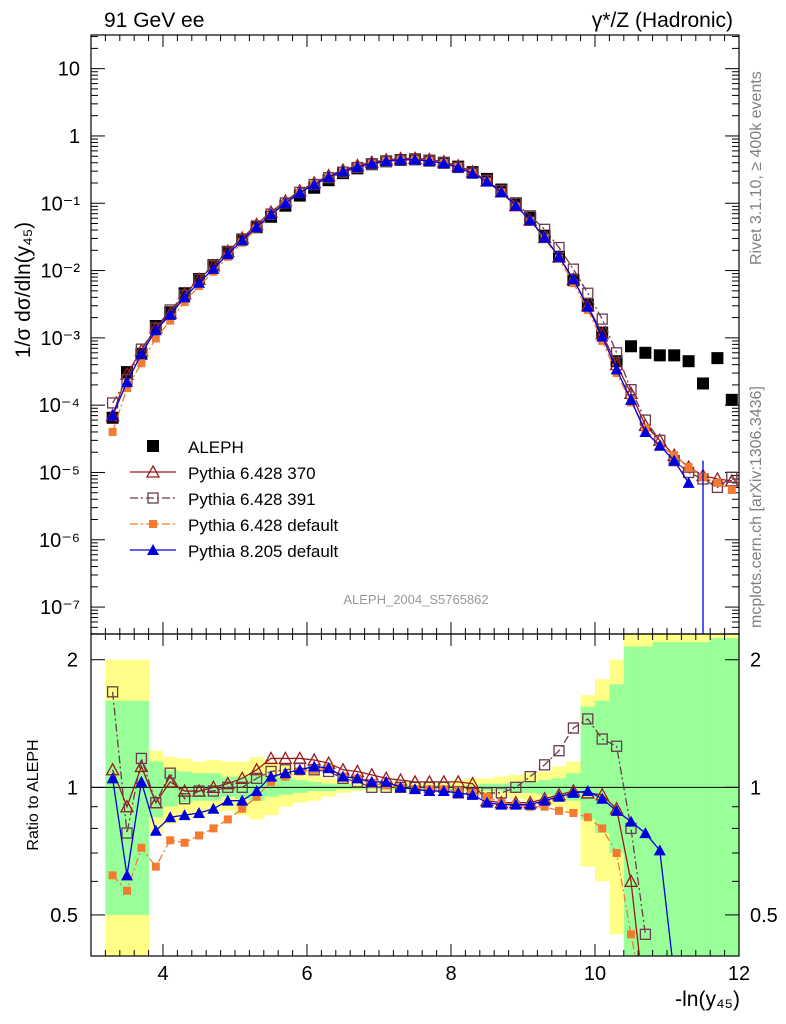 The width and height of the screenshot is (786, 1024). I want to click on x-tick-label: 12, so click(739, 974).